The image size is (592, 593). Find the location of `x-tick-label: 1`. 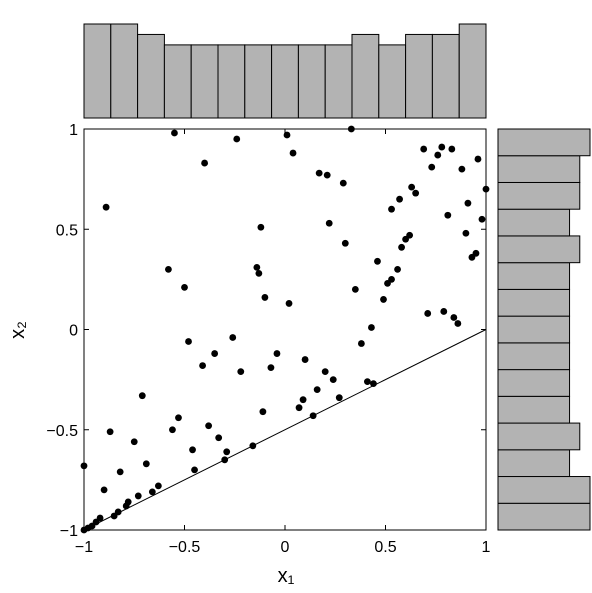

x-tick-label: 1 is located at coordinates (486, 547).